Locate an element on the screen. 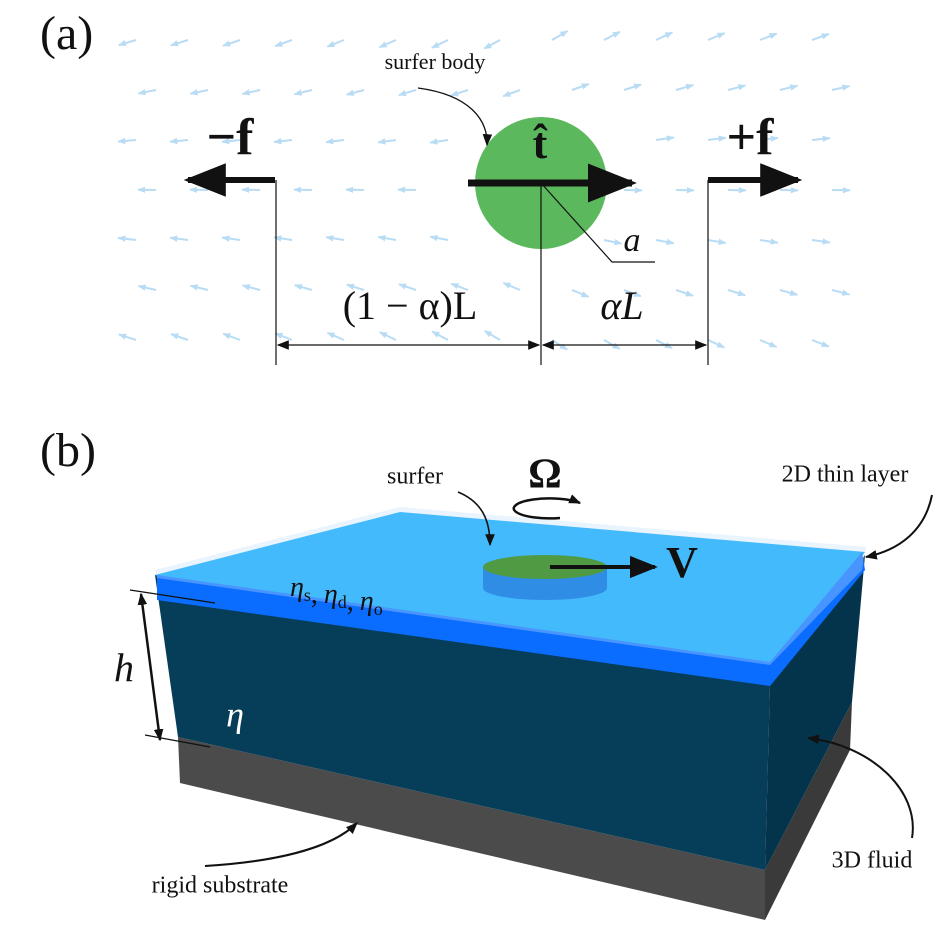  dimension-lines is located at coordinates (492, 272).